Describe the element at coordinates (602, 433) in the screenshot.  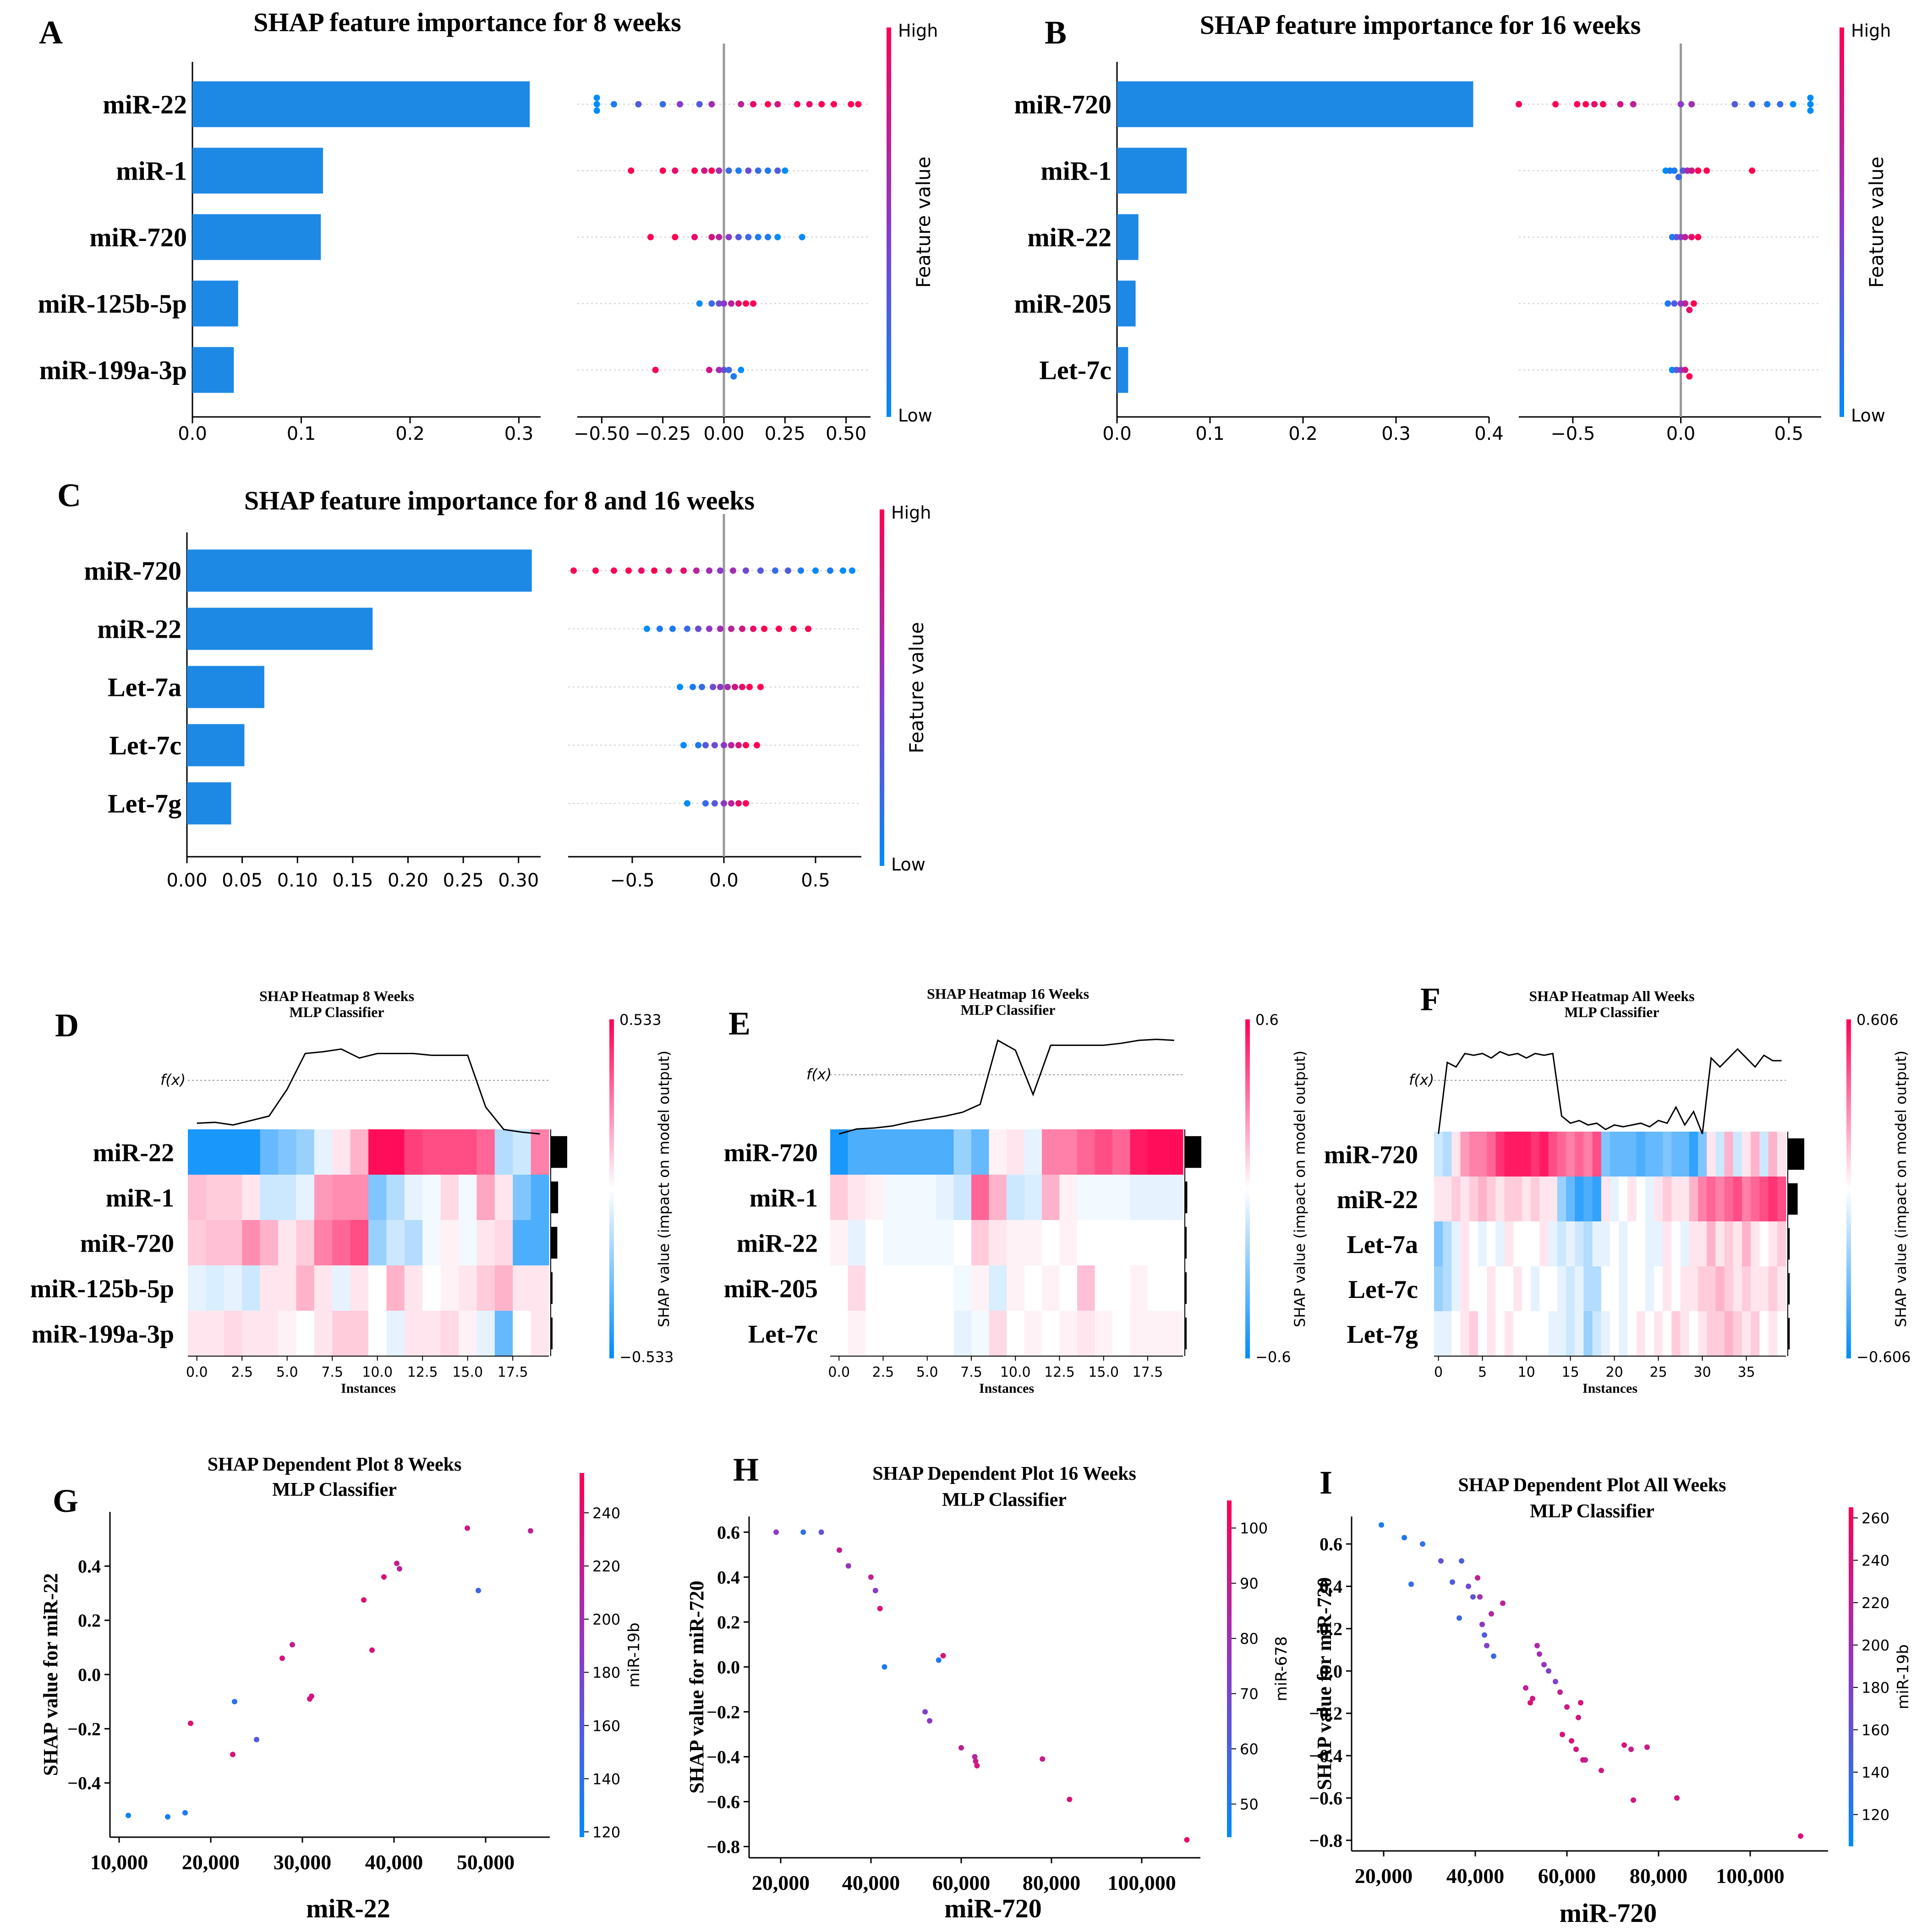
I see `beeswarm-x-tick-label: −0.50` at that location.